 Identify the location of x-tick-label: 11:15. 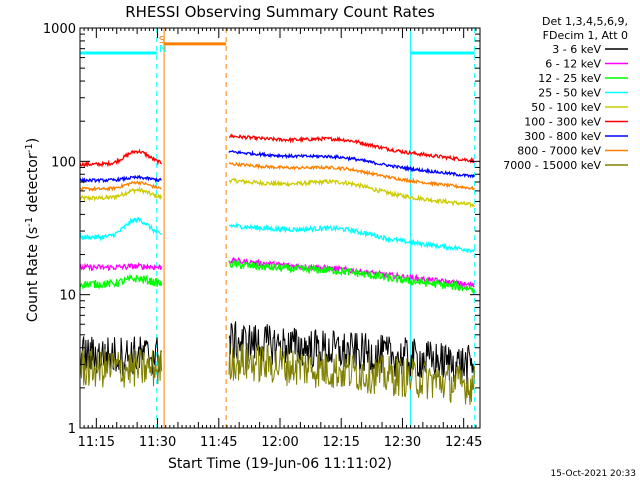
(96, 442).